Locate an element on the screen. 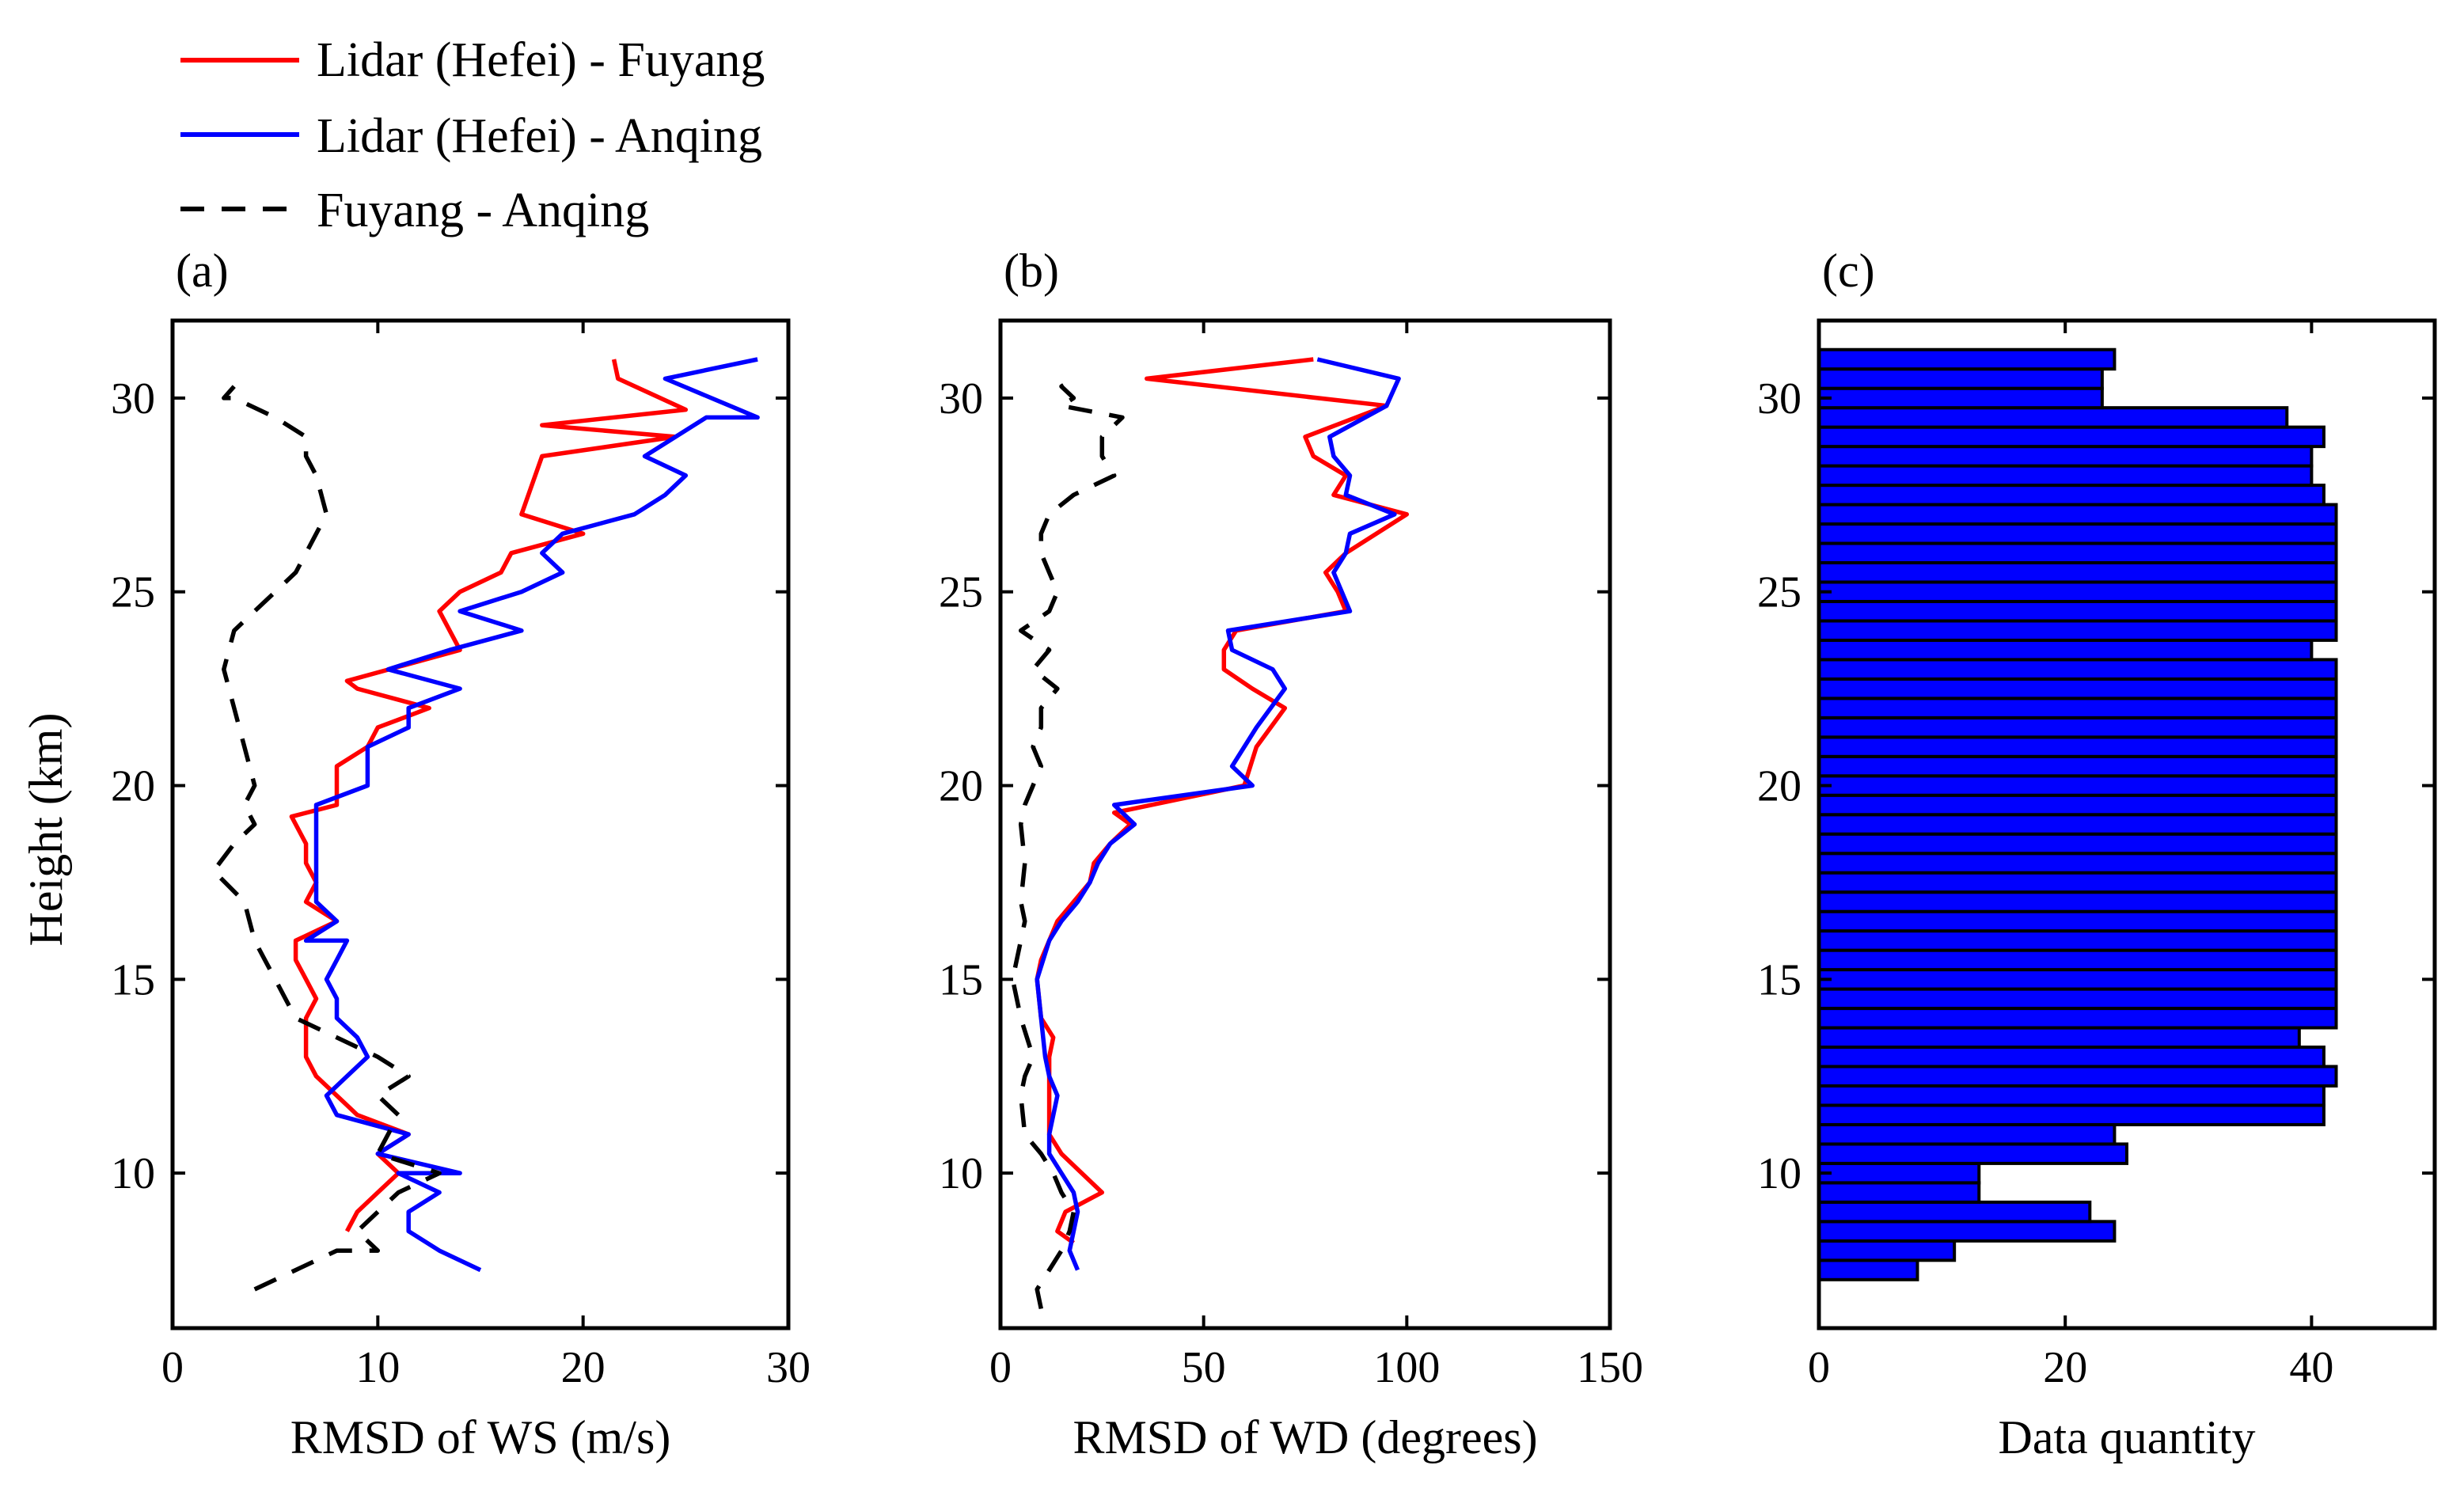  x-tick-label: 40 is located at coordinates (2311, 1367).